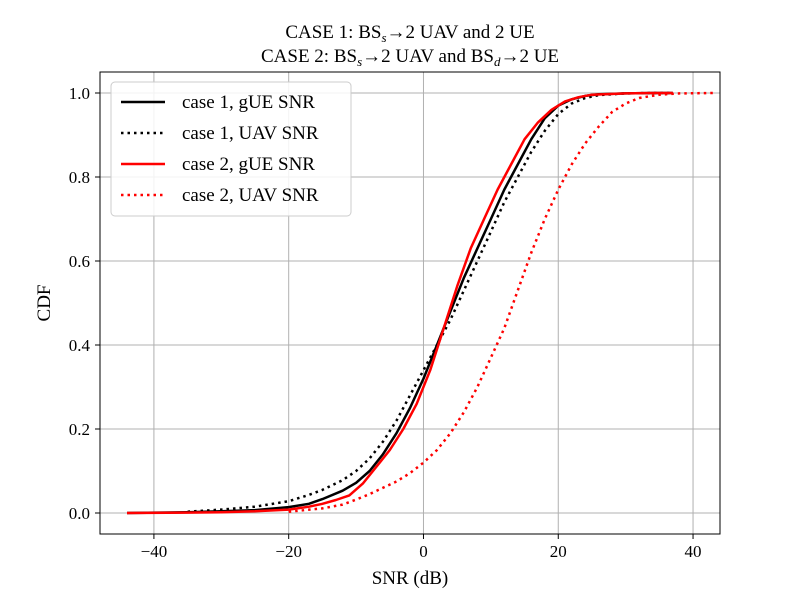  What do you see at coordinates (693, 551) in the screenshot?
I see `x-tick-label: 40` at bounding box center [693, 551].